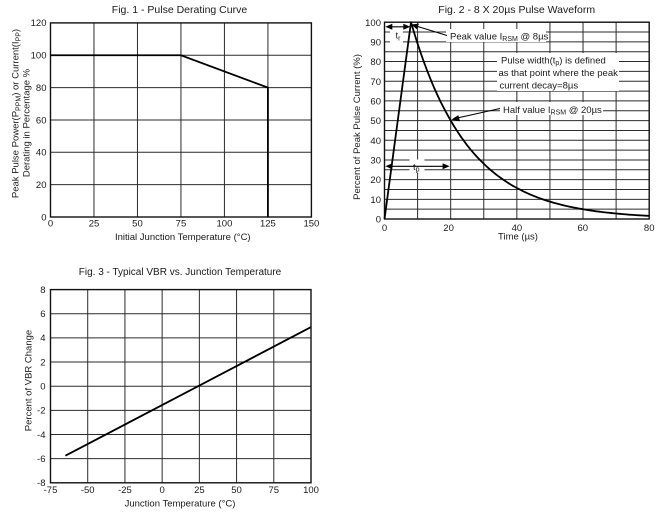 The height and width of the screenshot is (520, 664). What do you see at coordinates (553, 61) in the screenshot?
I see `svg-text: Pulse width(tp) is defined` at bounding box center [553, 61].